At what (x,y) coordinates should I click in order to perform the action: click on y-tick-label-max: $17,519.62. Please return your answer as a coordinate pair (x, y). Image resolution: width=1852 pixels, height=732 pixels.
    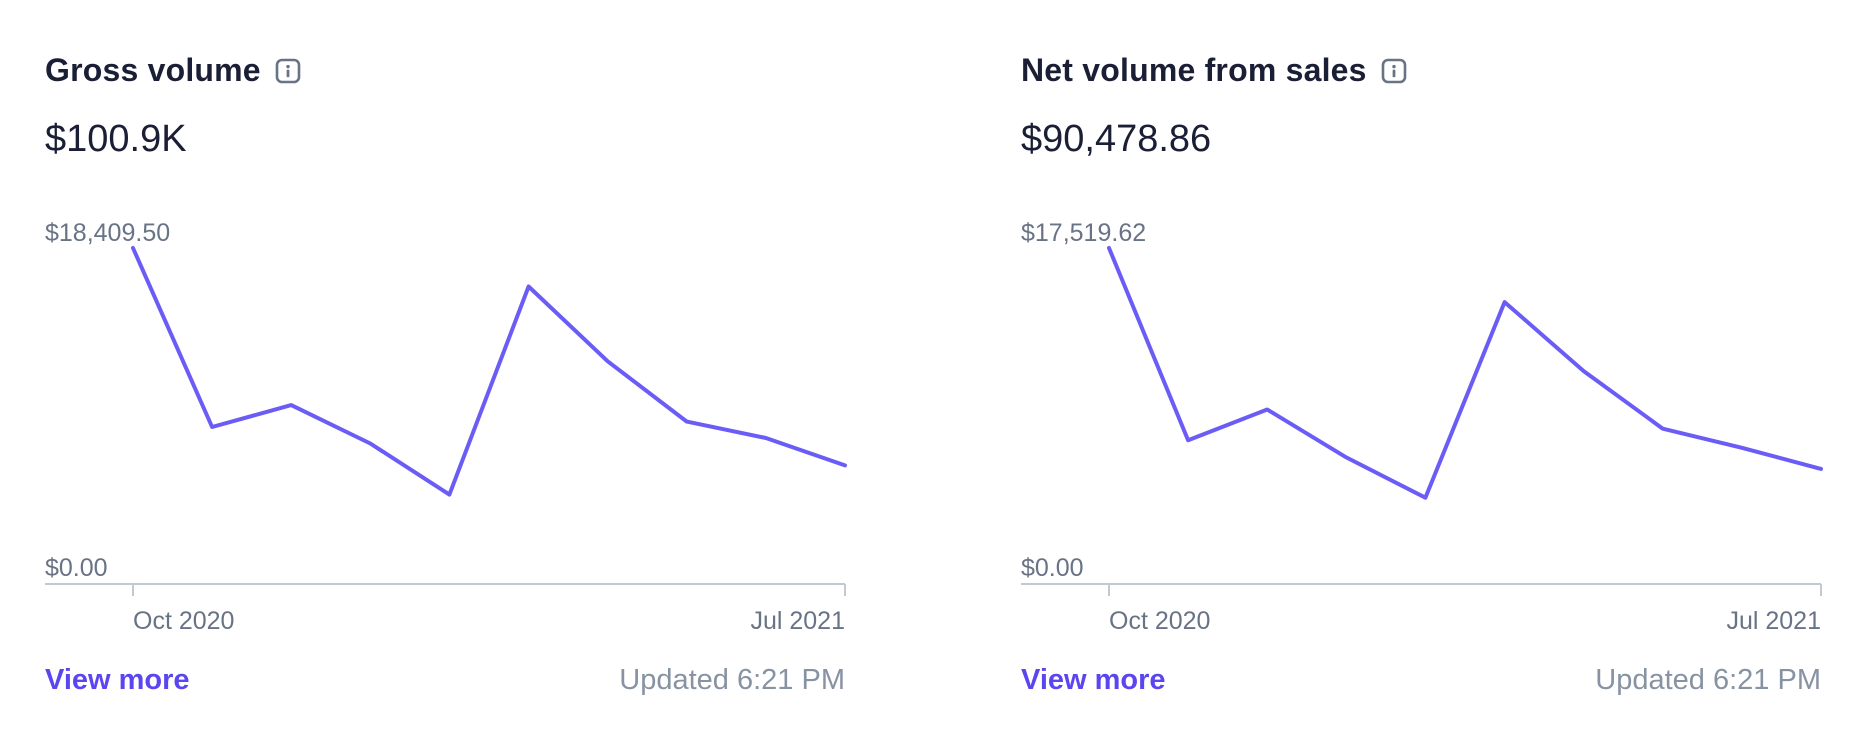
    Looking at the image, I should click on (1083, 233).